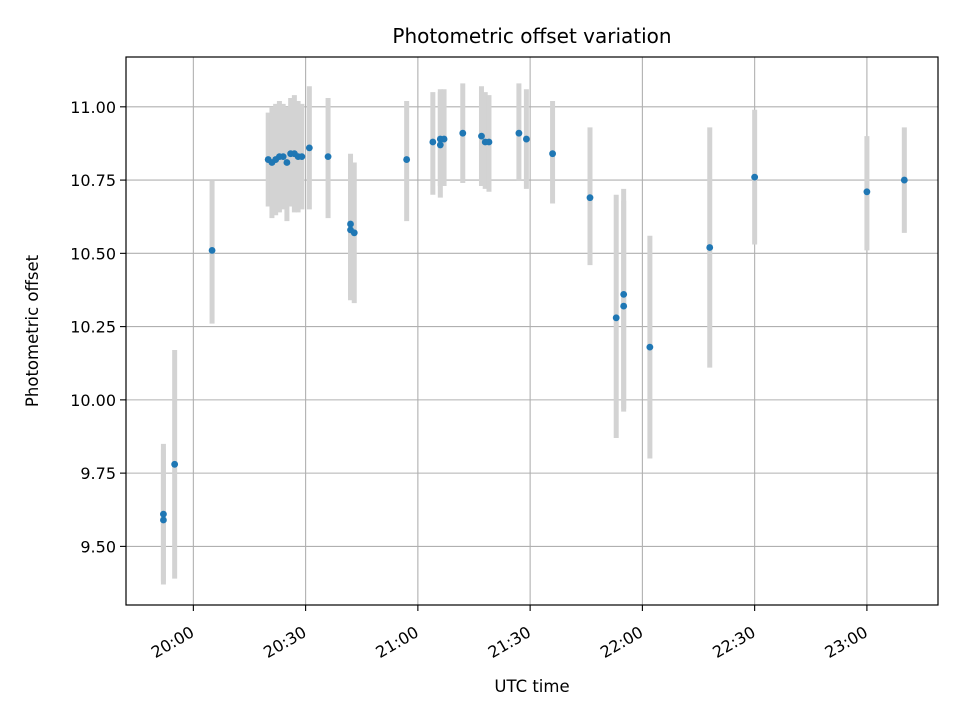 This screenshot has height=720, width=960. I want to click on y-tick-label: 10.00, so click(93, 400).